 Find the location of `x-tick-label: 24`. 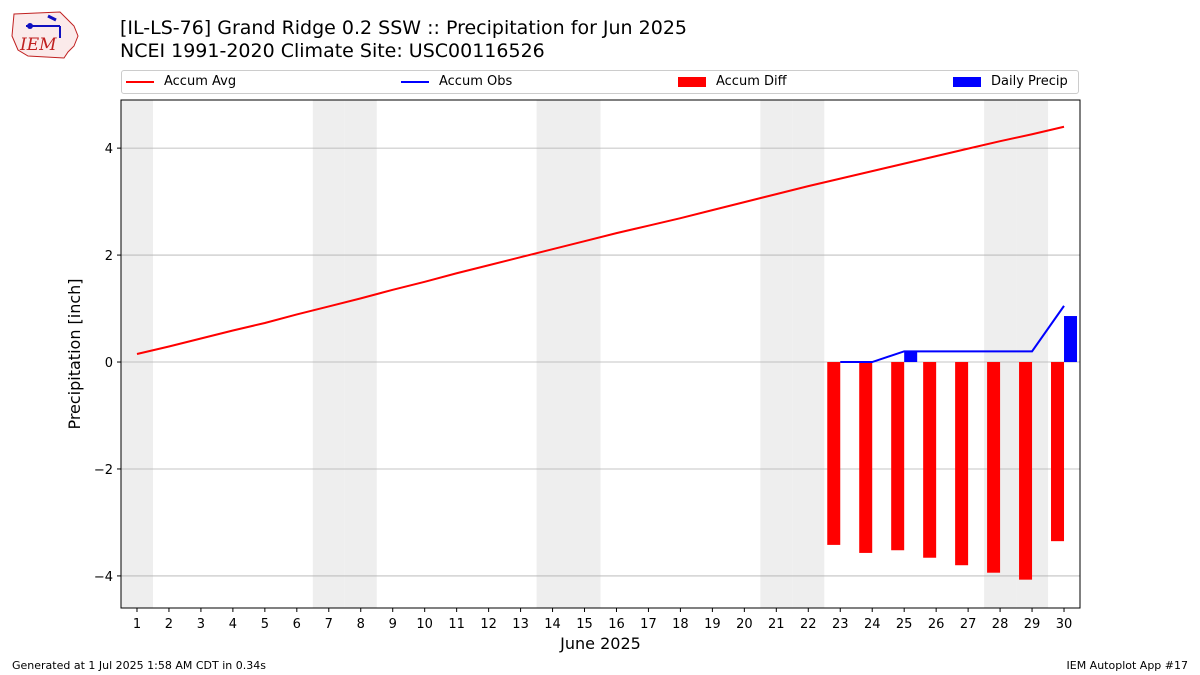

x-tick-label: 24 is located at coordinates (872, 624).